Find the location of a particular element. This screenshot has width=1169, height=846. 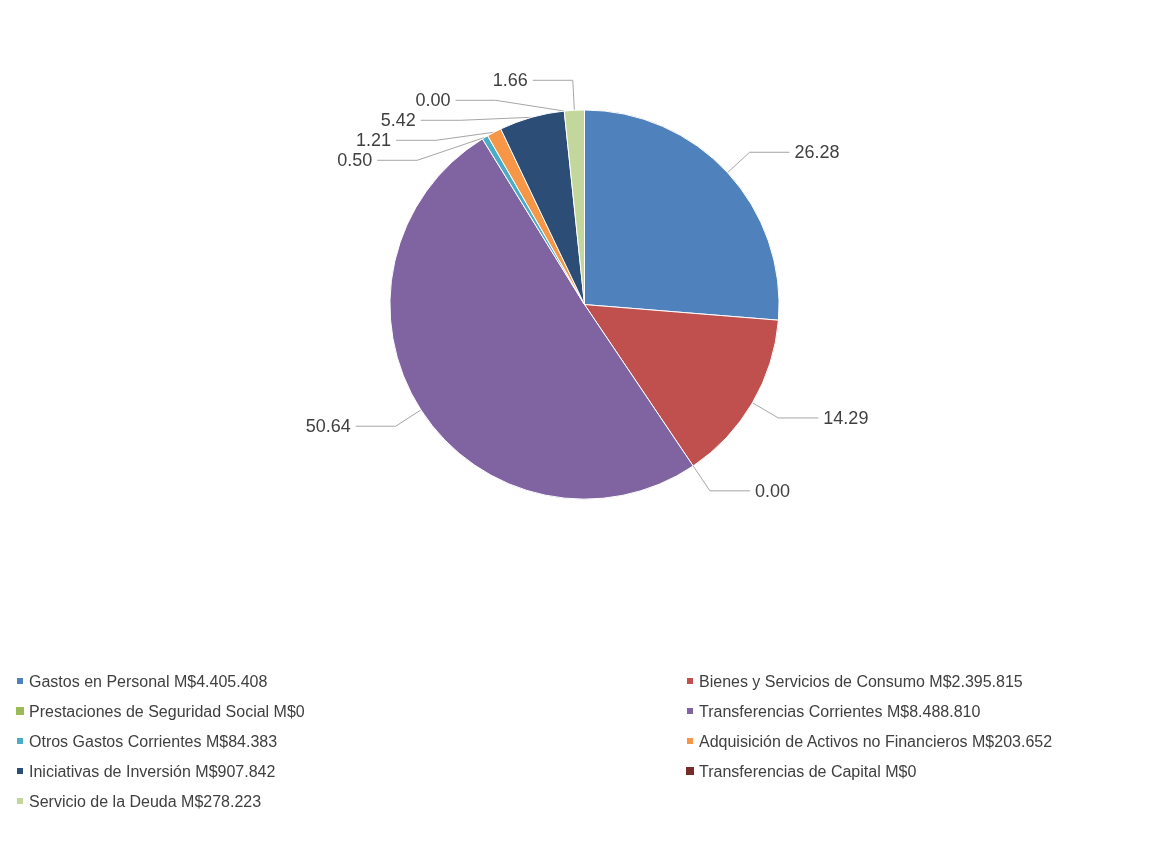

data-label: 0.50 is located at coordinates (355, 160).